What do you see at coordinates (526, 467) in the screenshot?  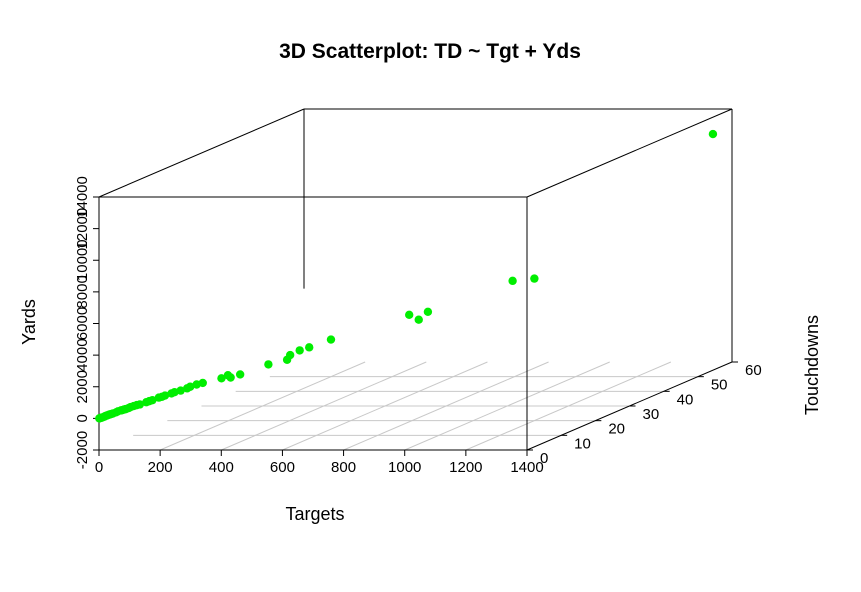 I see `x-tick-label: 1400` at bounding box center [526, 467].